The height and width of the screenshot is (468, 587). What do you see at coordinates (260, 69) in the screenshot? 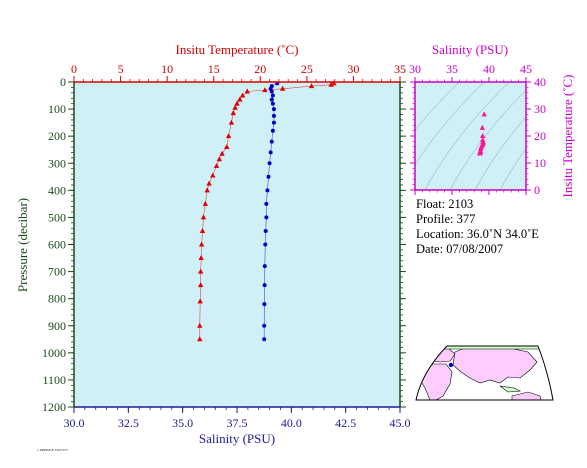
I see `temperature-tick-label: 20` at bounding box center [260, 69].